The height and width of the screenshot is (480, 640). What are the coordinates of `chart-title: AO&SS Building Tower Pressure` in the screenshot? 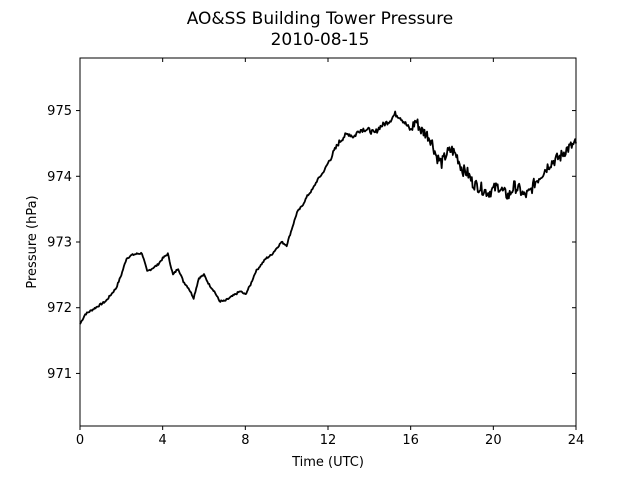 It's located at (320, 19).